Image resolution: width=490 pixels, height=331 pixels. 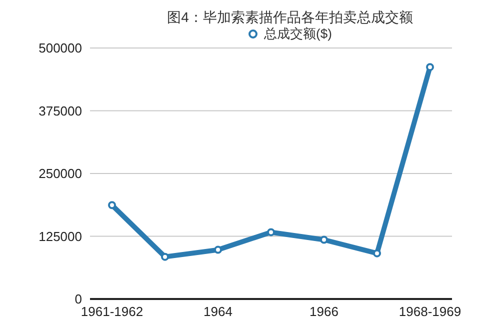 I want to click on x-tick-label: 1961-1962, so click(x=112, y=312).